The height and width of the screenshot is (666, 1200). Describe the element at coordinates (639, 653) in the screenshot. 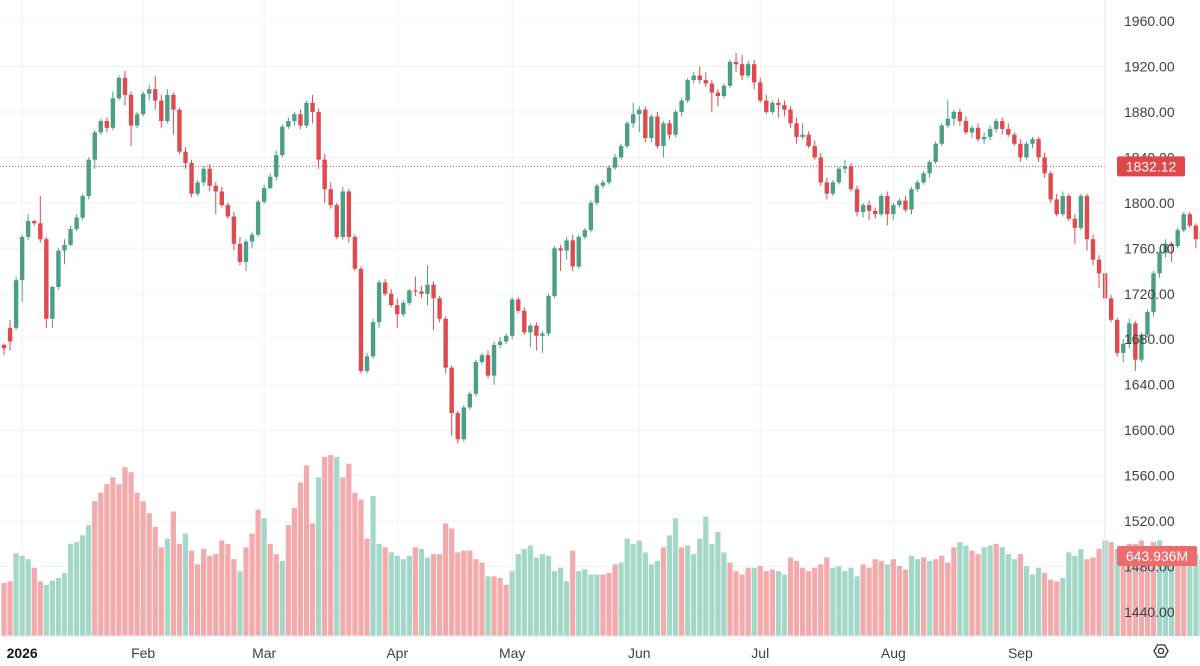

I see `x-month-label: Jun` at that location.